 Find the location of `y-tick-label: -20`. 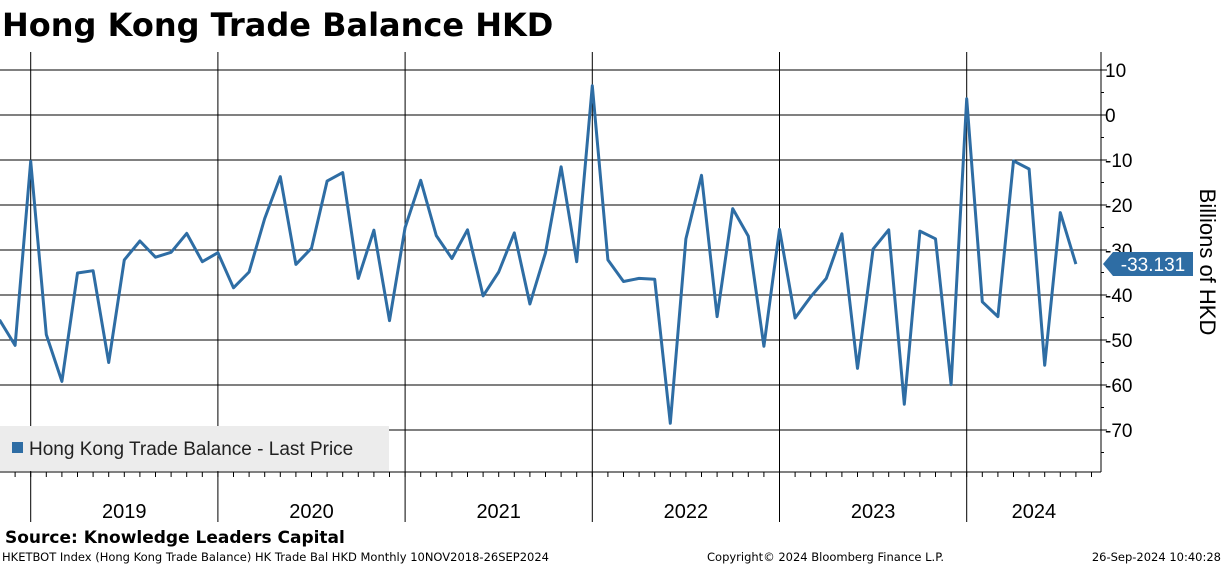

y-tick-label: -20 is located at coordinates (1118, 206).